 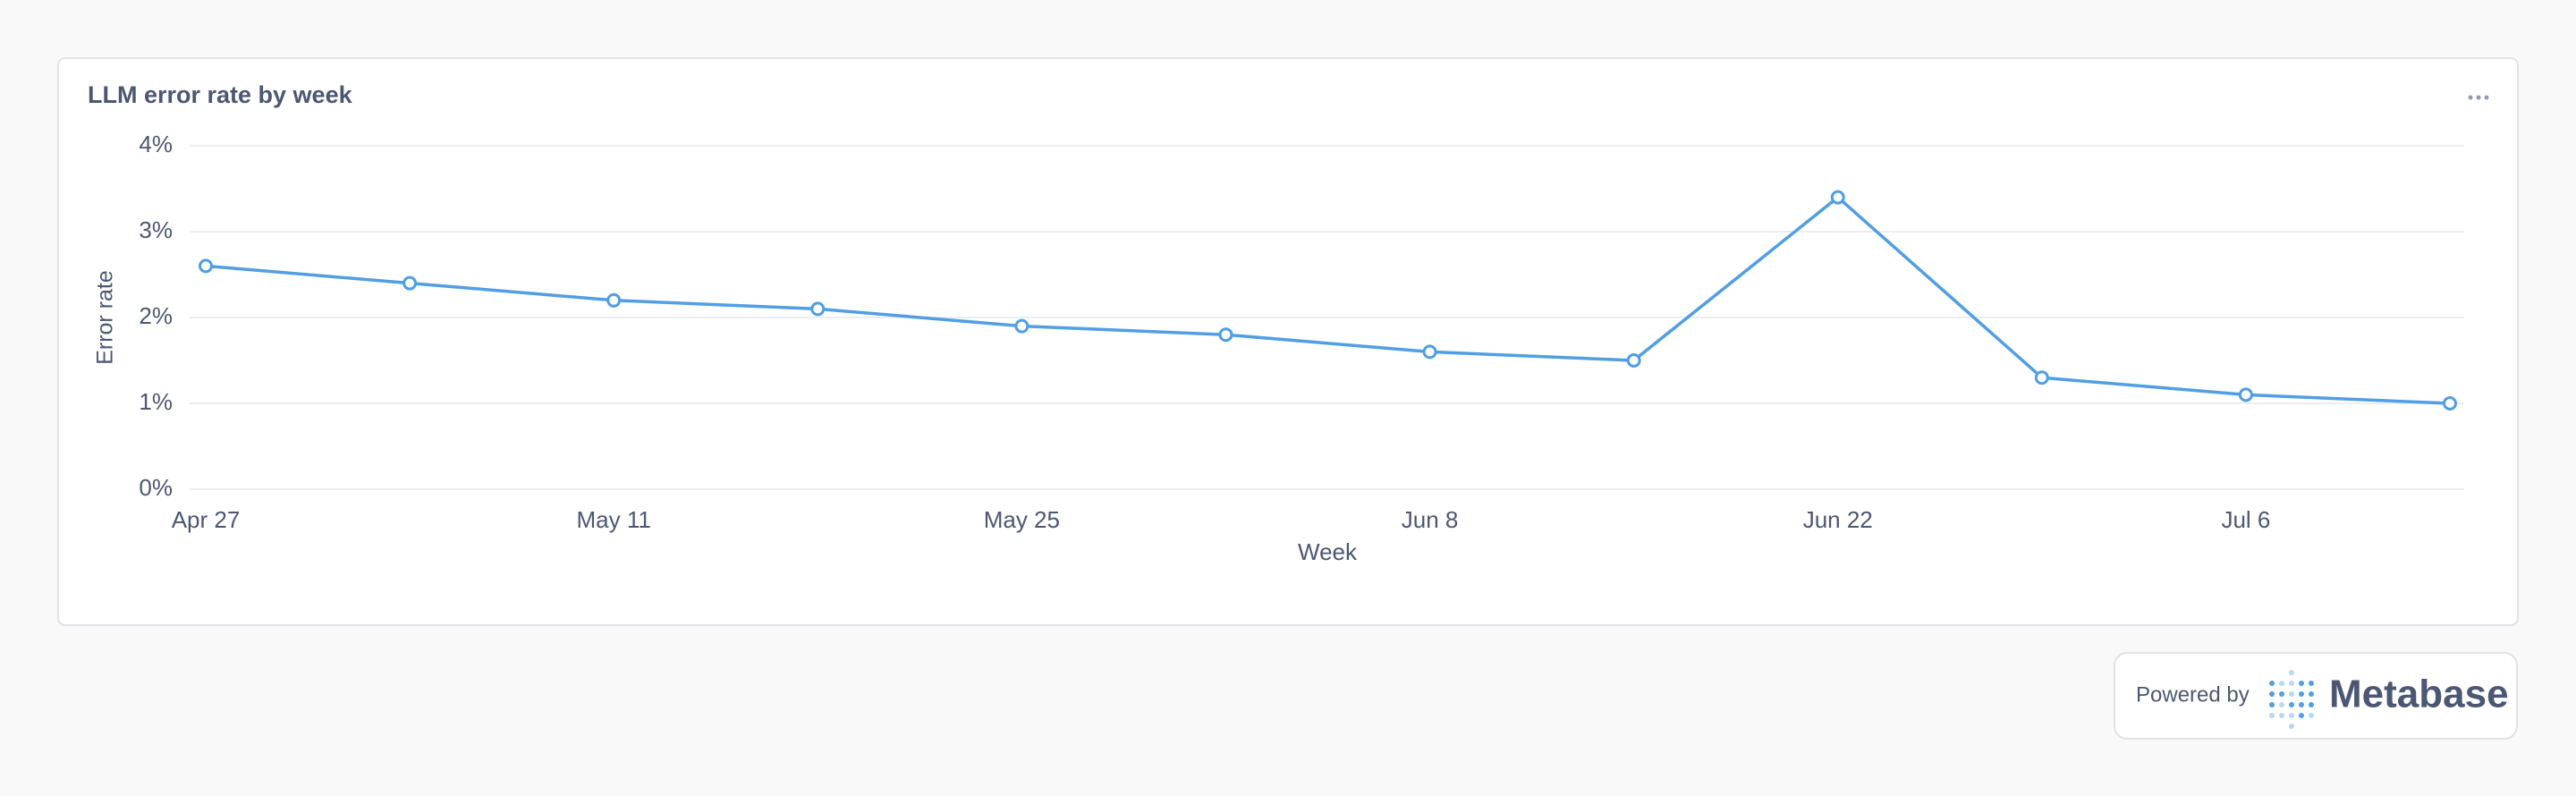 I want to click on brand-text: Metabase, so click(x=2419, y=694).